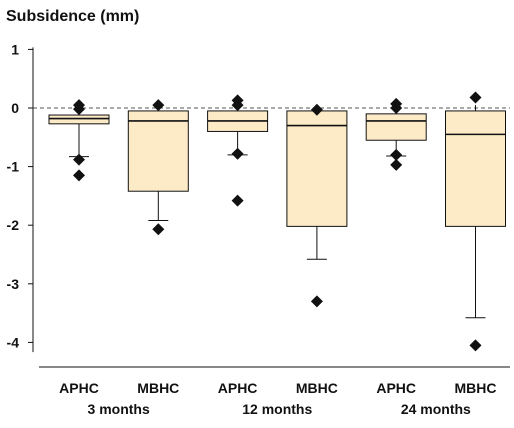 The image size is (514, 428). I want to click on x-group-label: 3 months, so click(119, 409).